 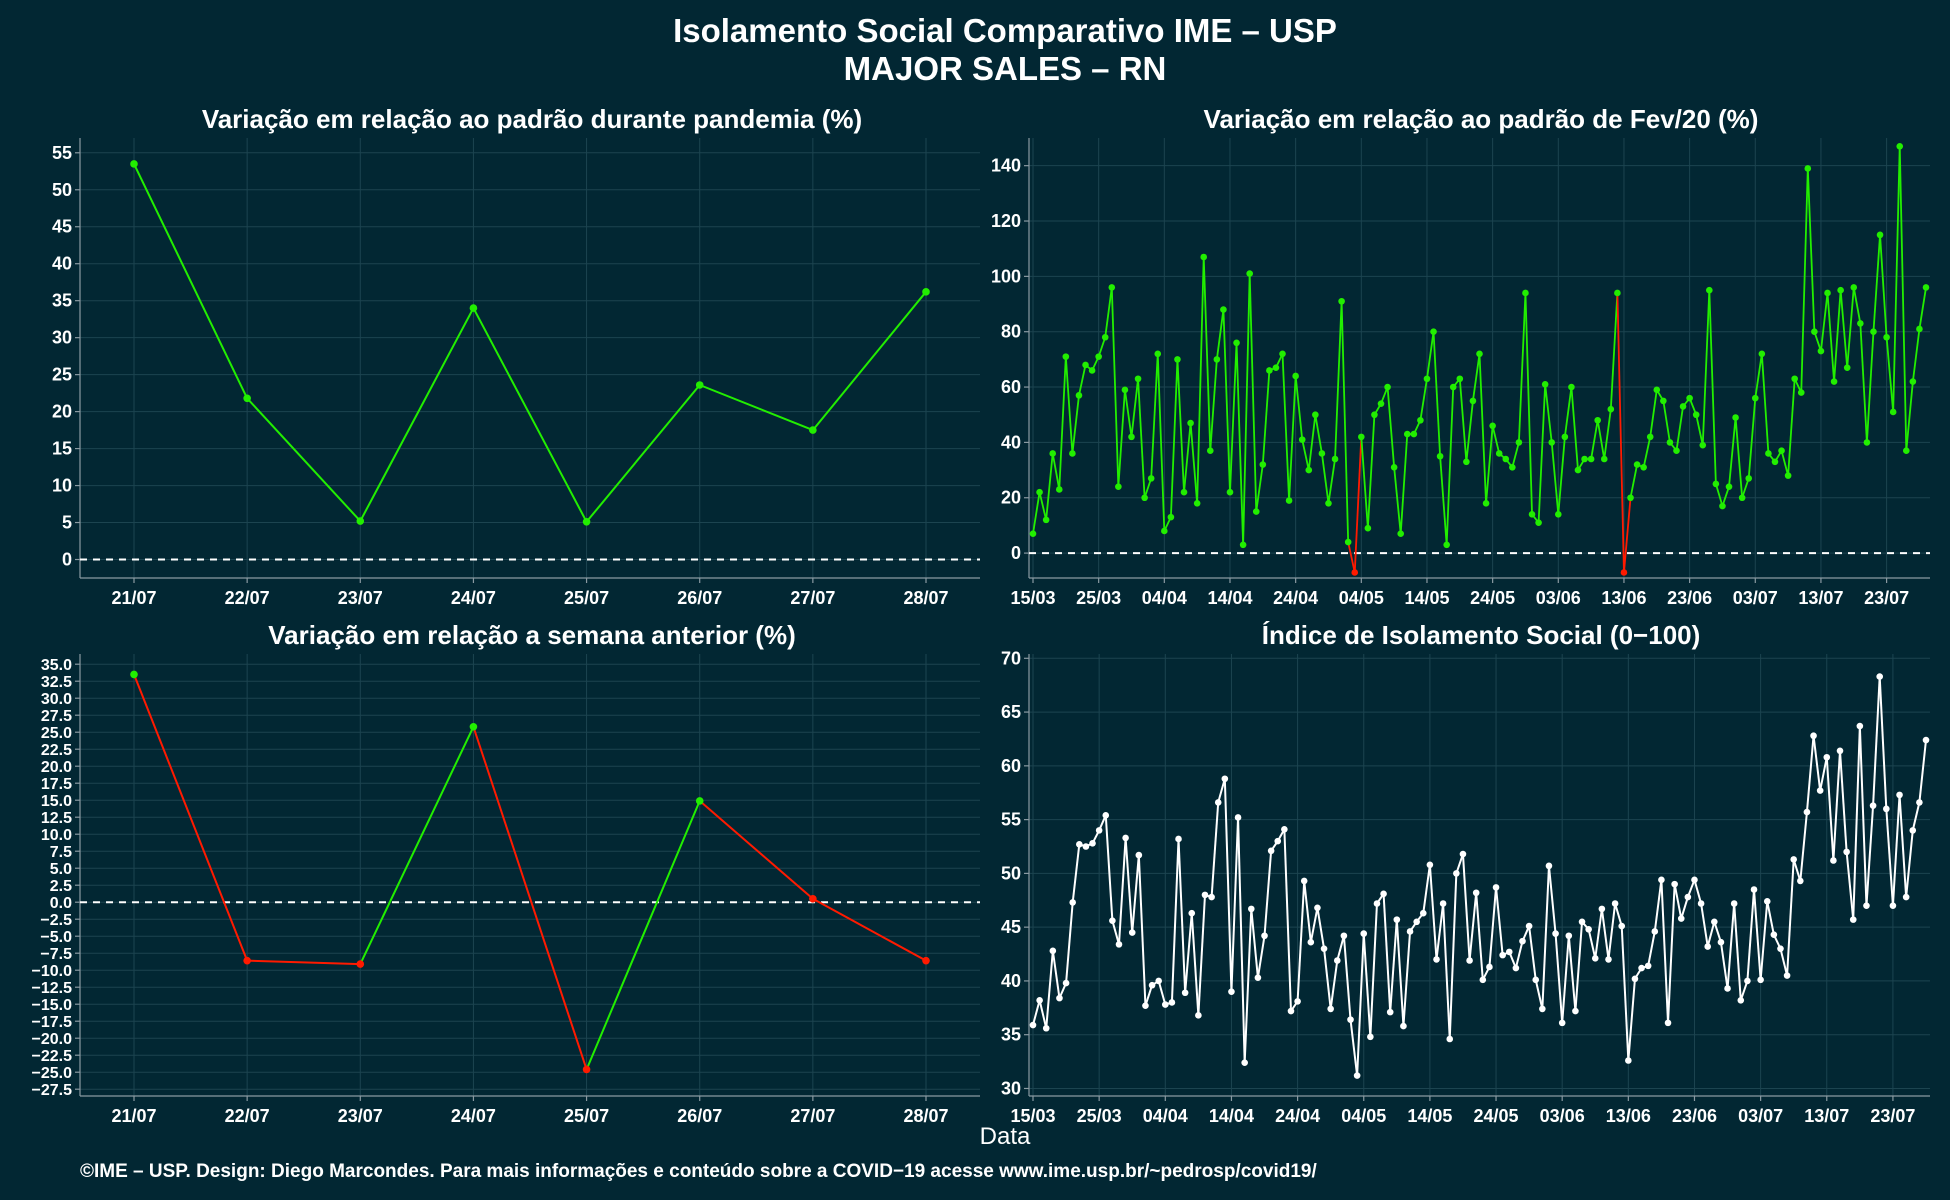 What do you see at coordinates (52, 1090) in the screenshot?
I see `y-tick-label: −27.5` at bounding box center [52, 1090].